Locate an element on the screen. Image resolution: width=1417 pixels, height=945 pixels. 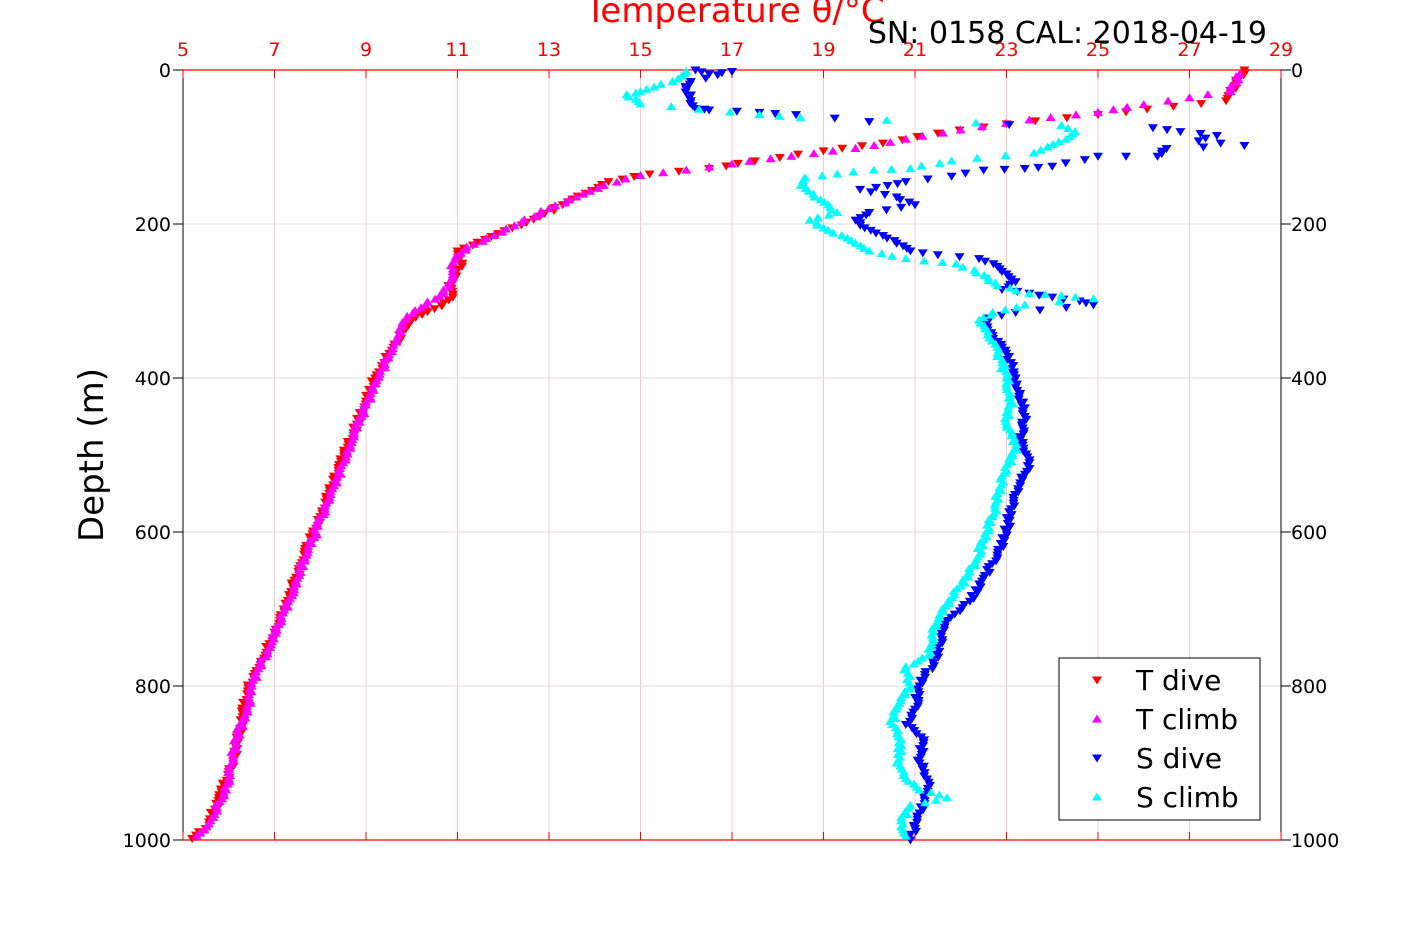
y-tick-label-left: 200 is located at coordinates (153, 225).